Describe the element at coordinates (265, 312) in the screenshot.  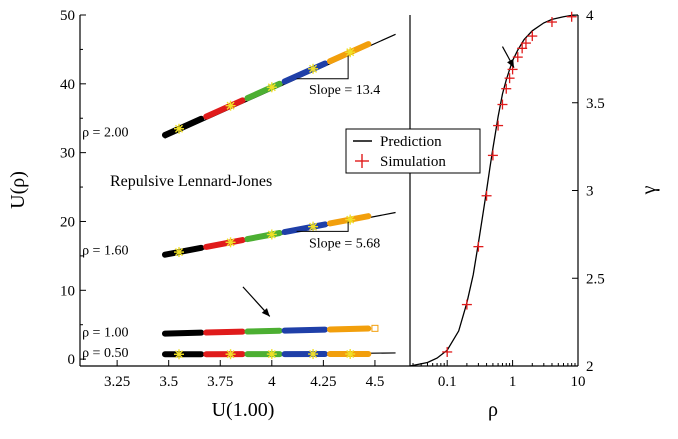
I see `left-arrow-head` at that location.